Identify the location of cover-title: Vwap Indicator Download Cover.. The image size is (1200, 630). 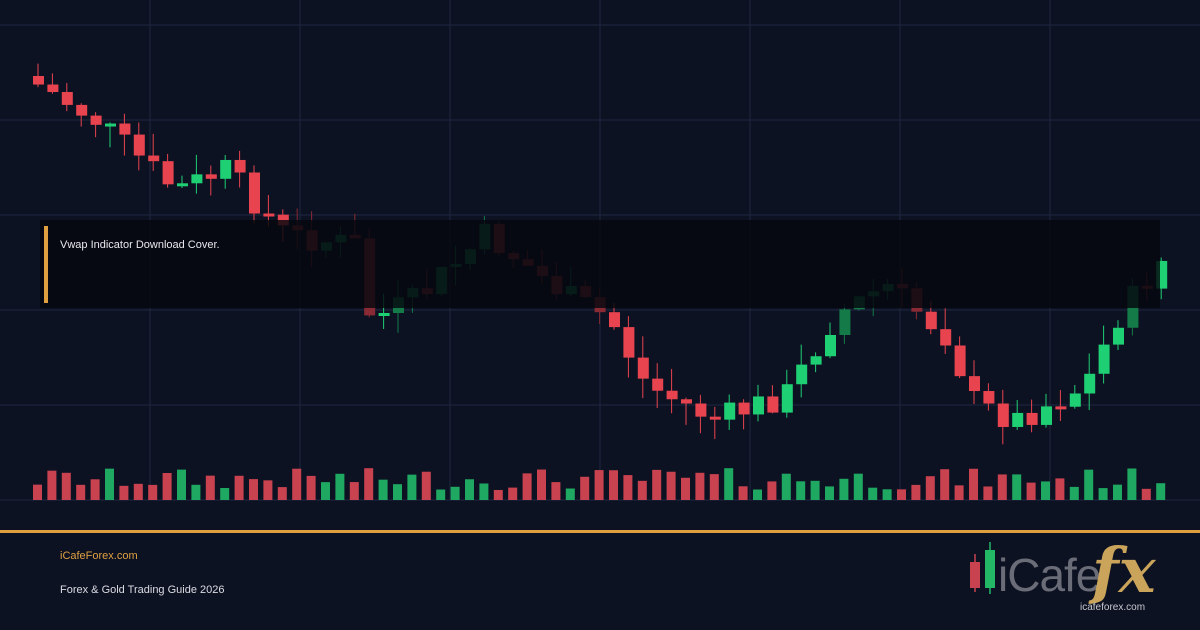
(140, 245).